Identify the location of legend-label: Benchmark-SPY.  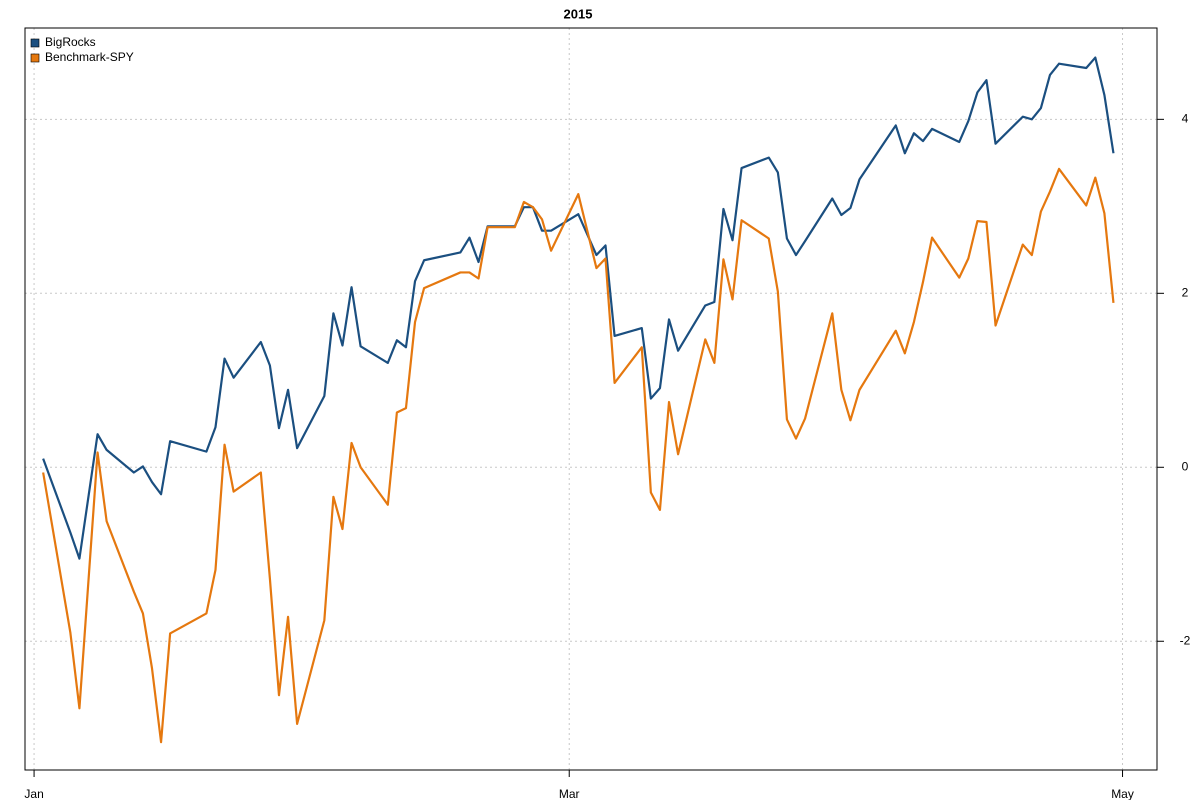
(89, 57).